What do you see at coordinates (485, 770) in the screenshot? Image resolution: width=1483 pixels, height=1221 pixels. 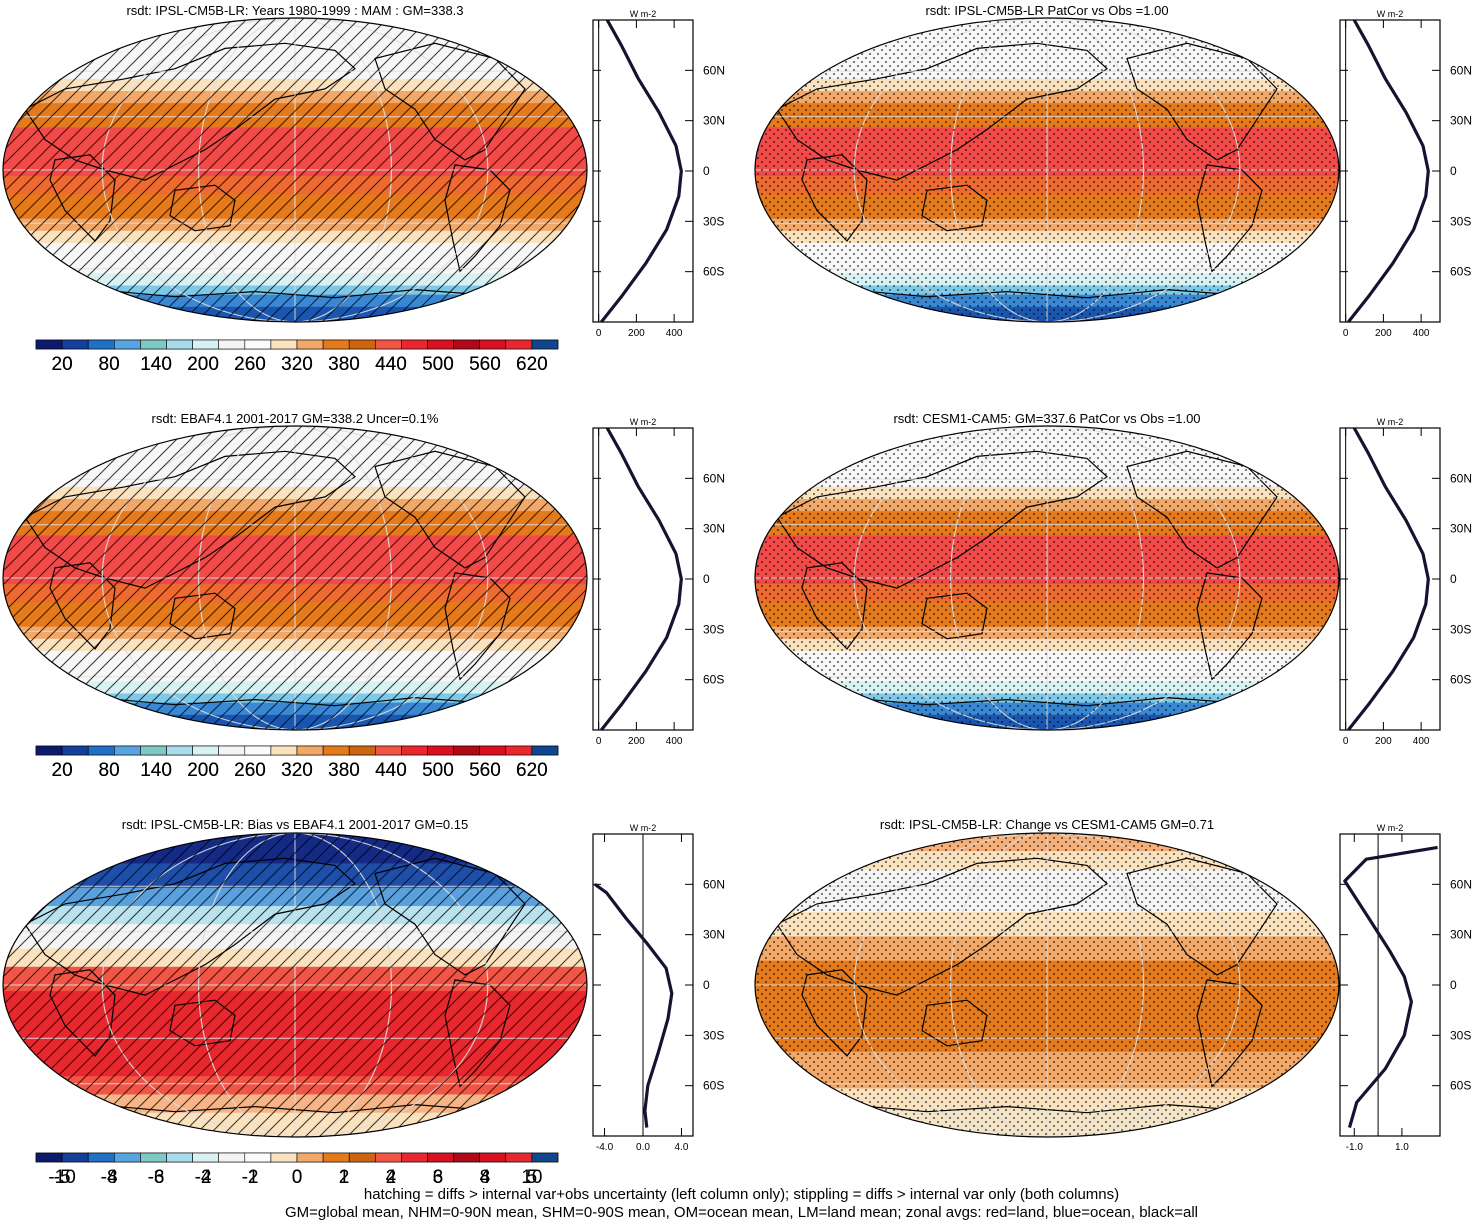 I see `colorbar-tick-label: 560` at bounding box center [485, 770].